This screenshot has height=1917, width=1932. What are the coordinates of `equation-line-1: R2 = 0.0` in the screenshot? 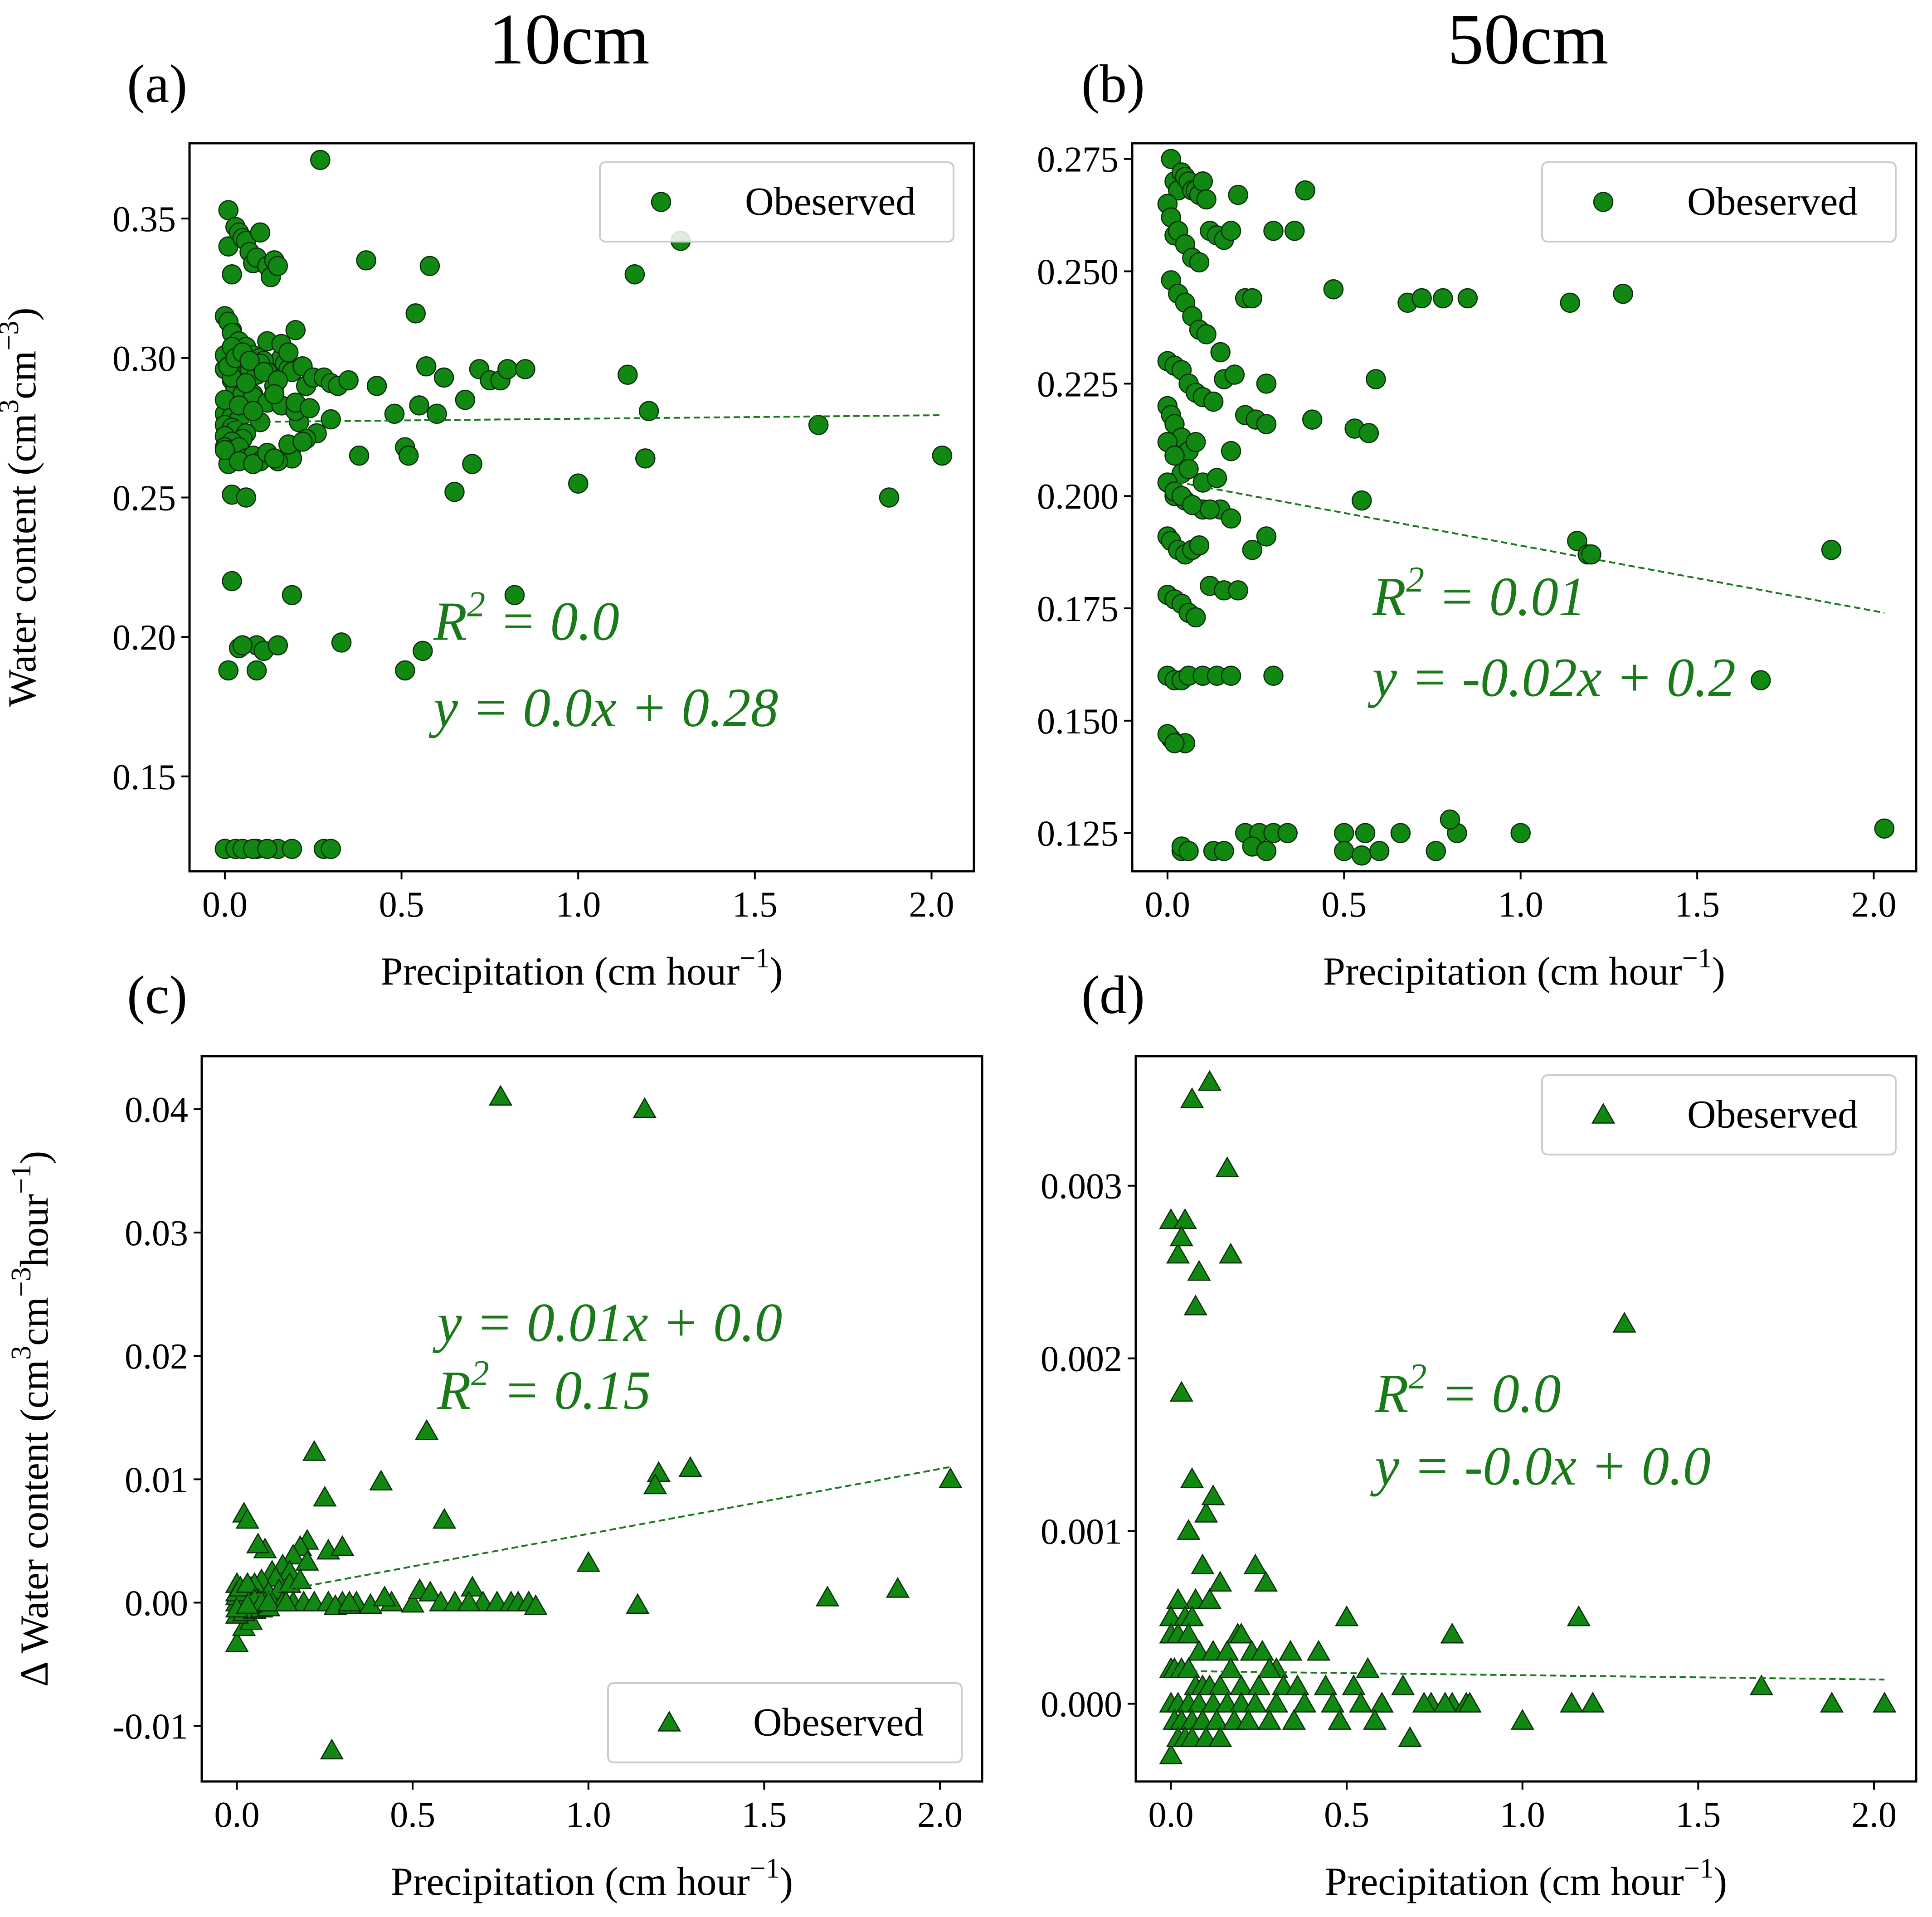 It's located at (1467, 1390).